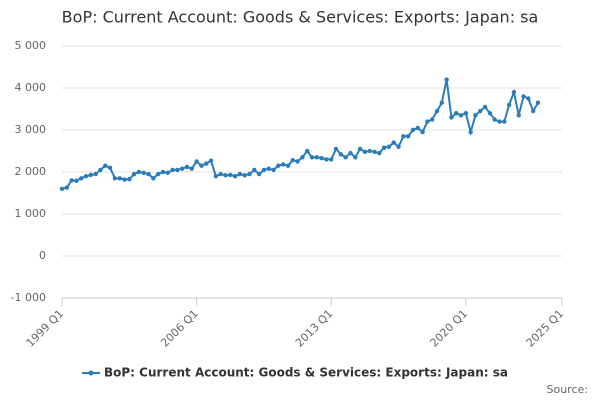 This screenshot has width=600, height=400. What do you see at coordinates (31, 87) in the screenshot?
I see `y-tick-label: 4 000` at bounding box center [31, 87].